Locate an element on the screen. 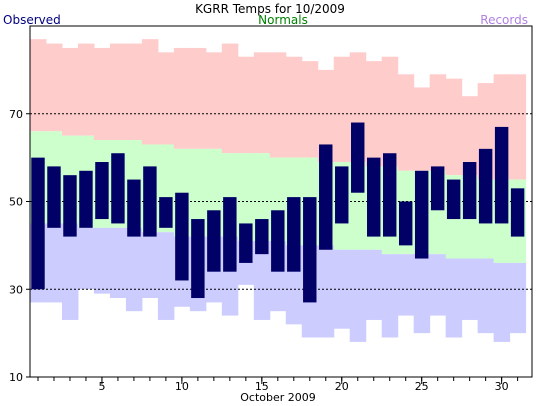 This screenshot has width=540, height=406. y-tick-label-70: 70 is located at coordinates (16, 114).